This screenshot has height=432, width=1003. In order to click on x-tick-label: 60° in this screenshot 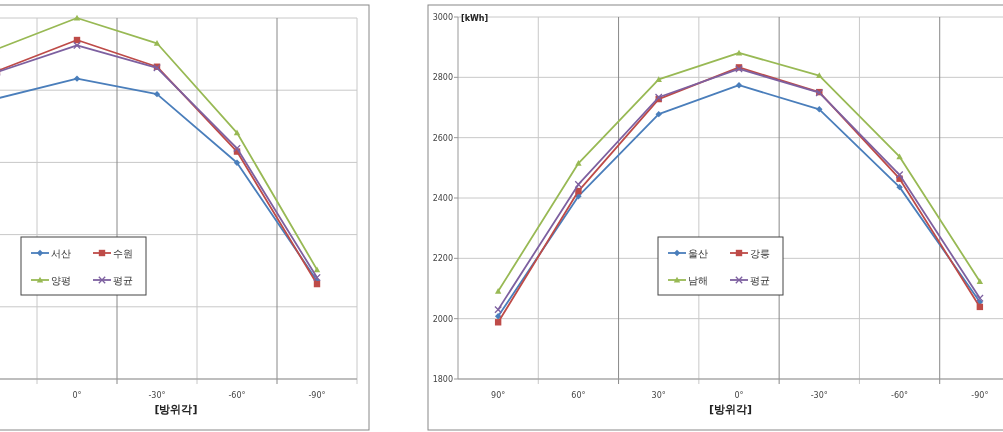, I will do `click(578, 395)`.